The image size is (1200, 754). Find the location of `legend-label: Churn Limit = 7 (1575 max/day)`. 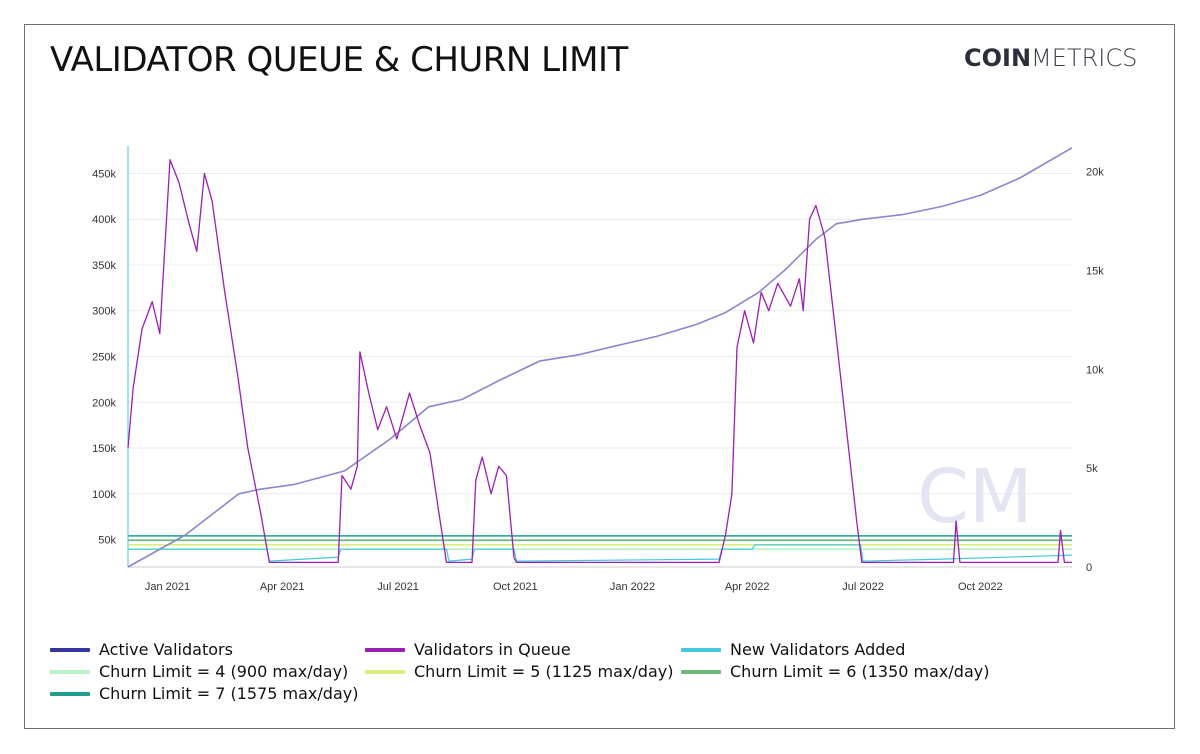

legend-label: Churn Limit = 7 (1575 max/day) is located at coordinates (229, 693).